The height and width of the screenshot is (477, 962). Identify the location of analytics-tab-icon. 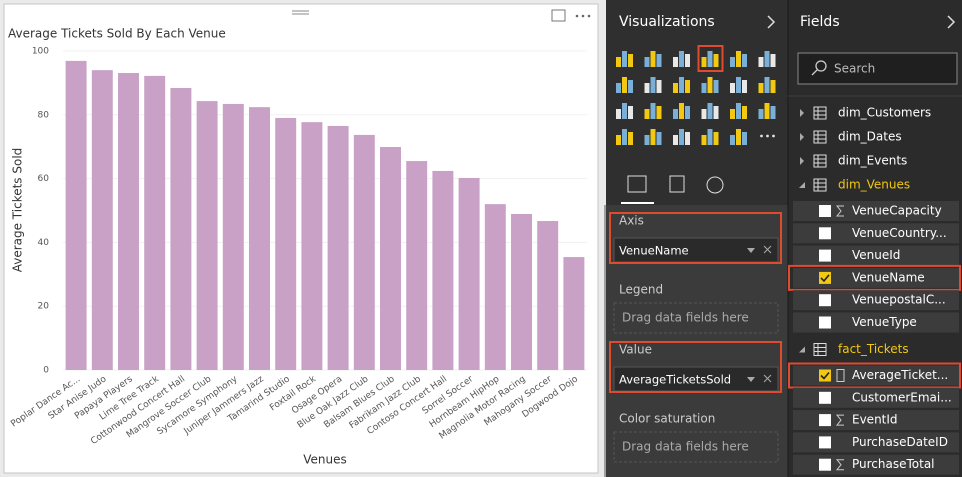
(715, 185).